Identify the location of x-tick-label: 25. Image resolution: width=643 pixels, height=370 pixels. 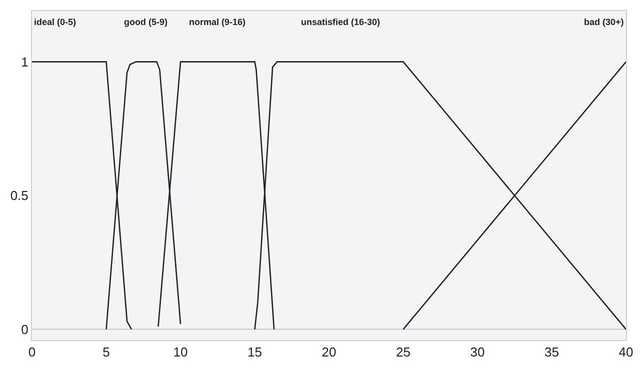
(403, 352).